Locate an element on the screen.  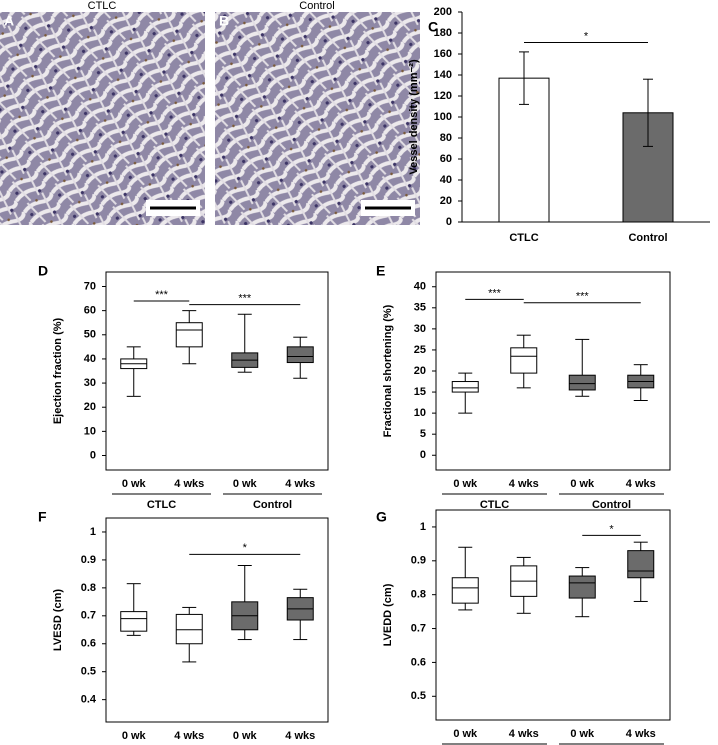
panel-letter: C is located at coordinates (433, 27).